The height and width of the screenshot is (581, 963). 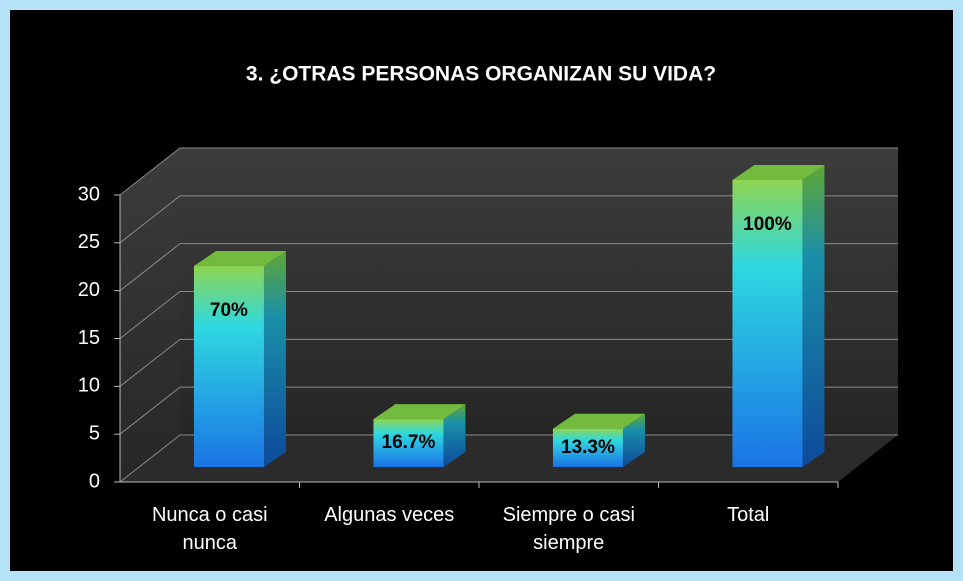 I want to click on y-tick-label: 25, so click(x=89, y=242).